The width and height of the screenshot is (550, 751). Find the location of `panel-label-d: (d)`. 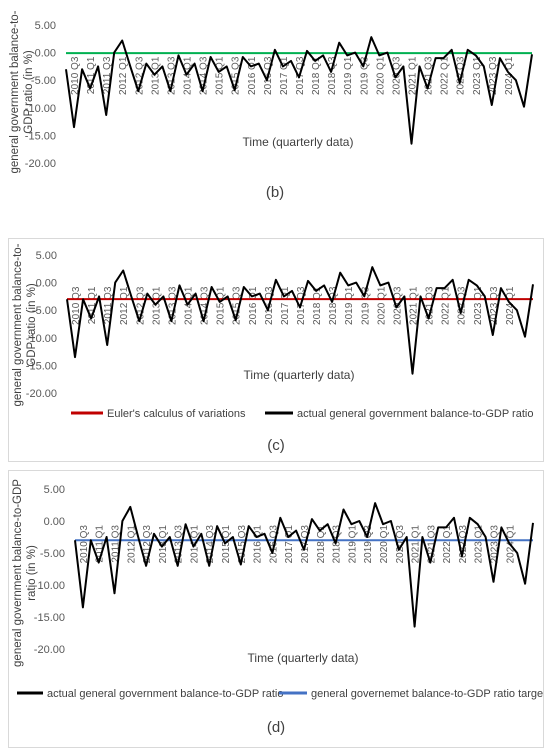

panel-label-d: (d) is located at coordinates (276, 727).